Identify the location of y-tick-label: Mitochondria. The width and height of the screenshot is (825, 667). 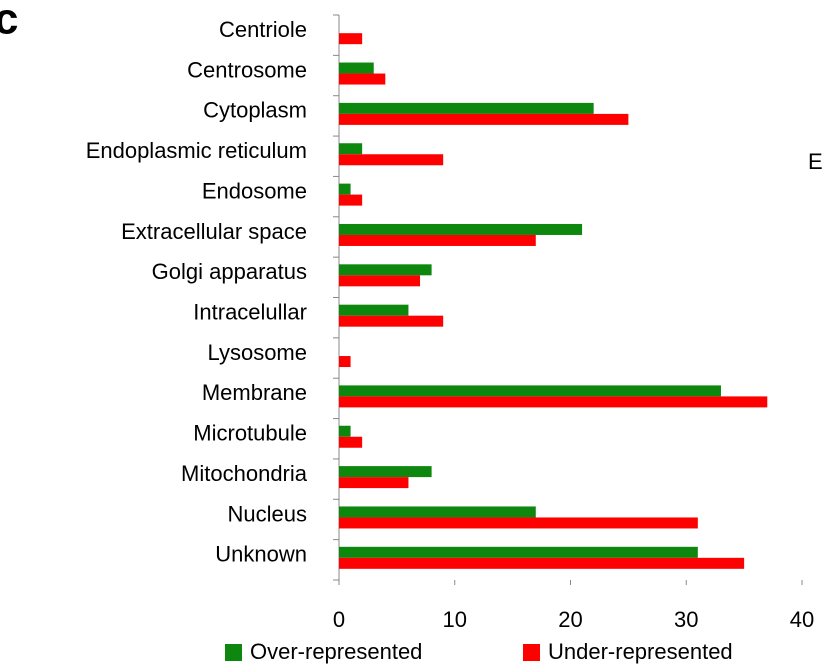
(244, 473).